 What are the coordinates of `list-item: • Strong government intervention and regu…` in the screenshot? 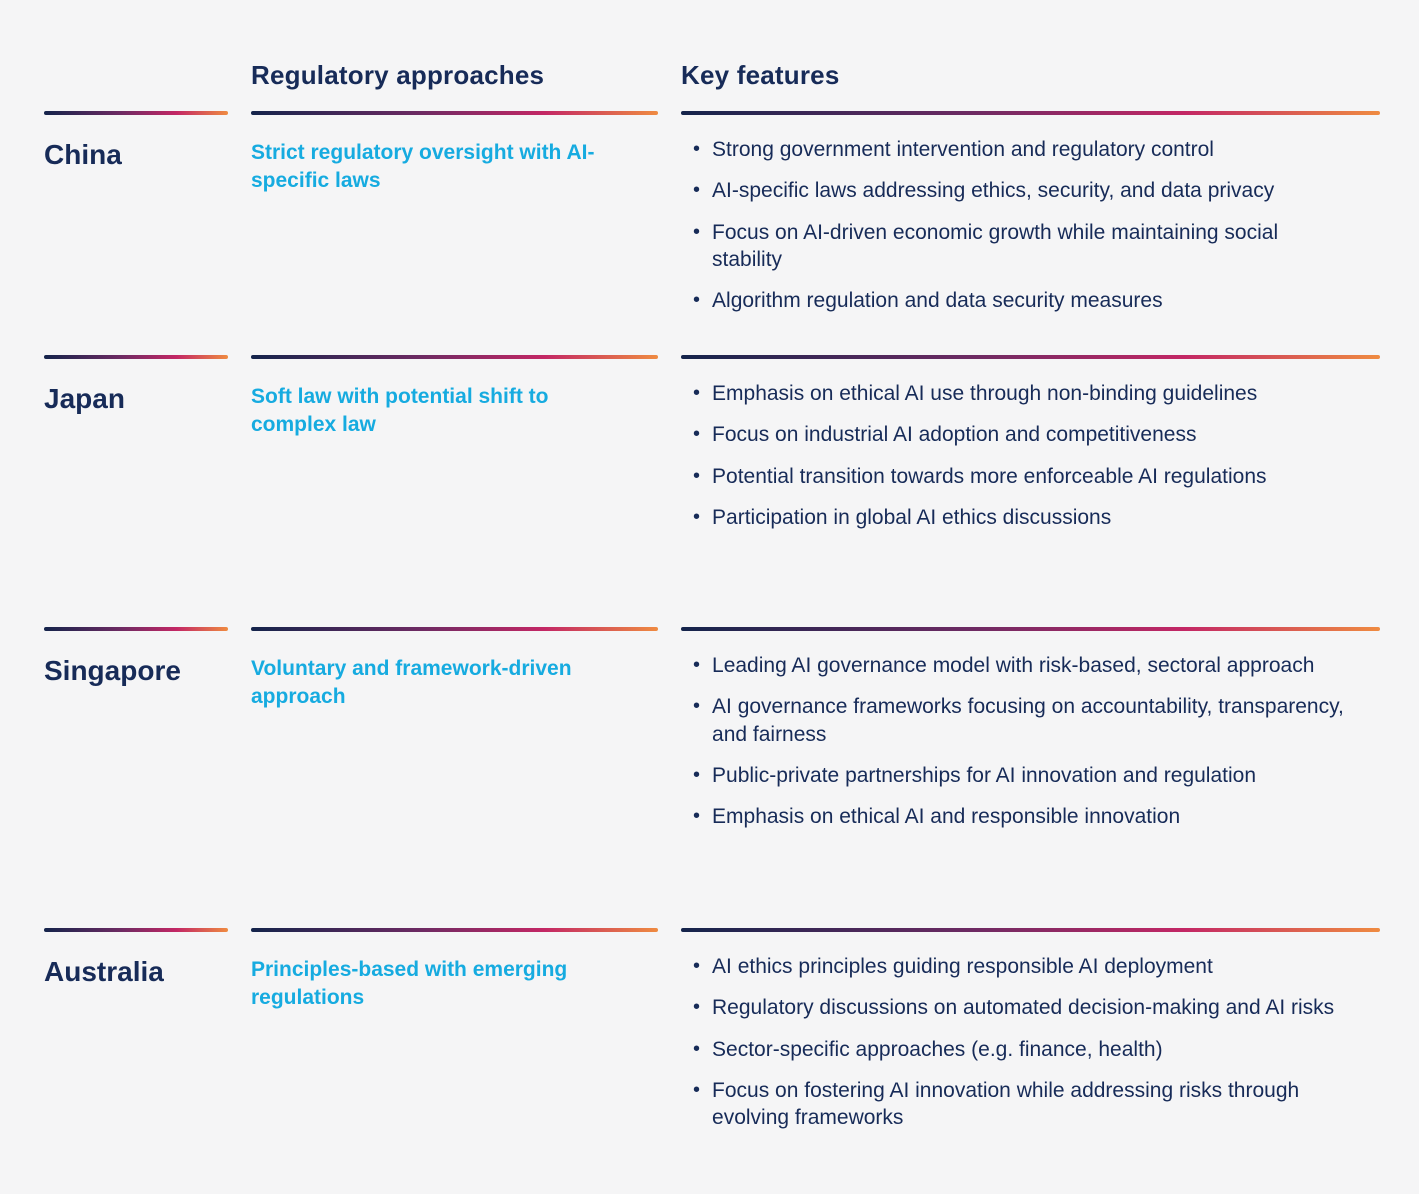 It's located at (1023, 149).